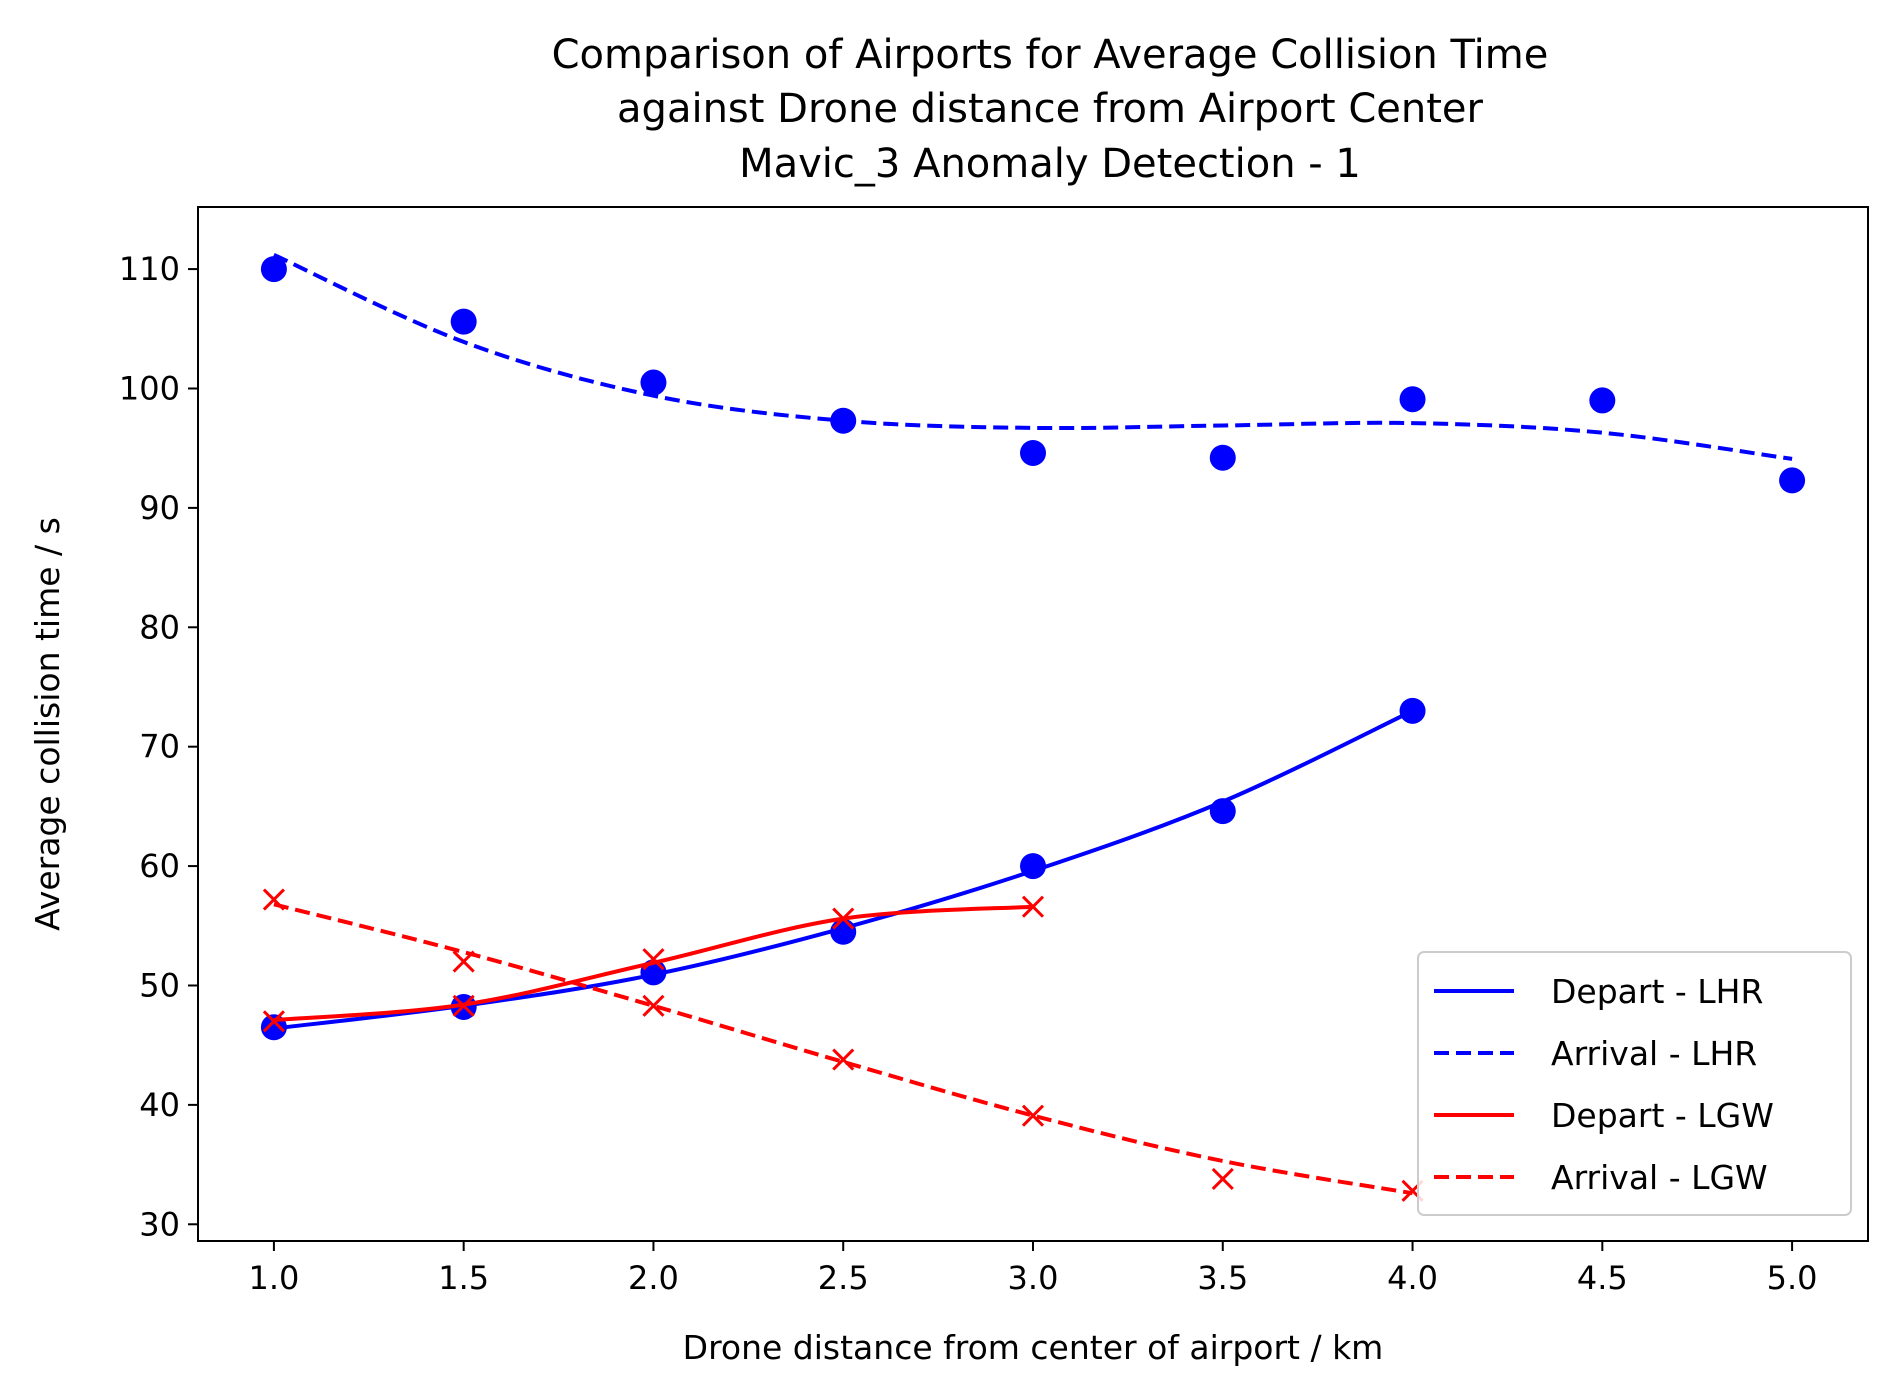 The image size is (1890, 1392). What do you see at coordinates (149, 269) in the screenshot?
I see `y-tick-label-8: 110` at bounding box center [149, 269].